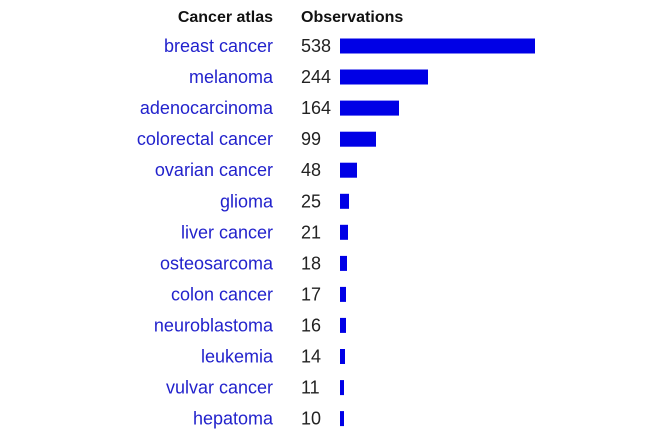 This screenshot has width=657, height=441. Describe the element at coordinates (237, 357) in the screenshot. I see `category-link-leukemia: leukemia` at that location.